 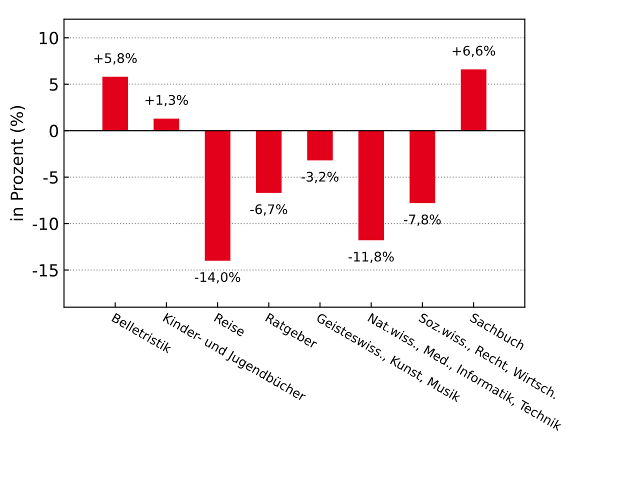 I want to click on data-label: +5,8%, so click(x=115, y=58).